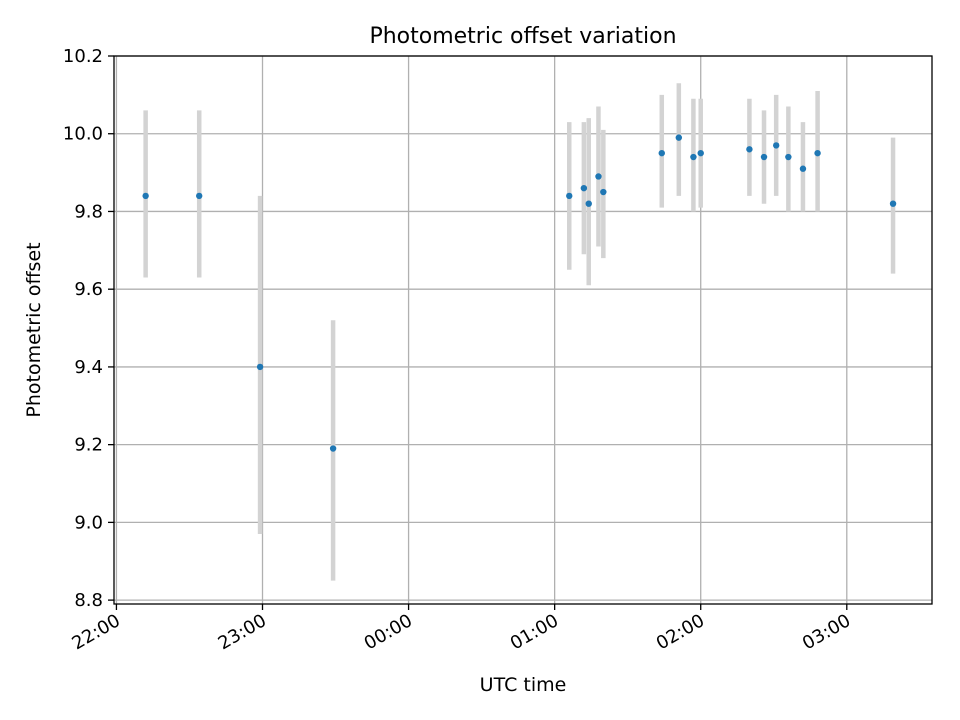 The image size is (960, 720). Describe the element at coordinates (88, 289) in the screenshot. I see `y-tick-label: 9.6` at that location.